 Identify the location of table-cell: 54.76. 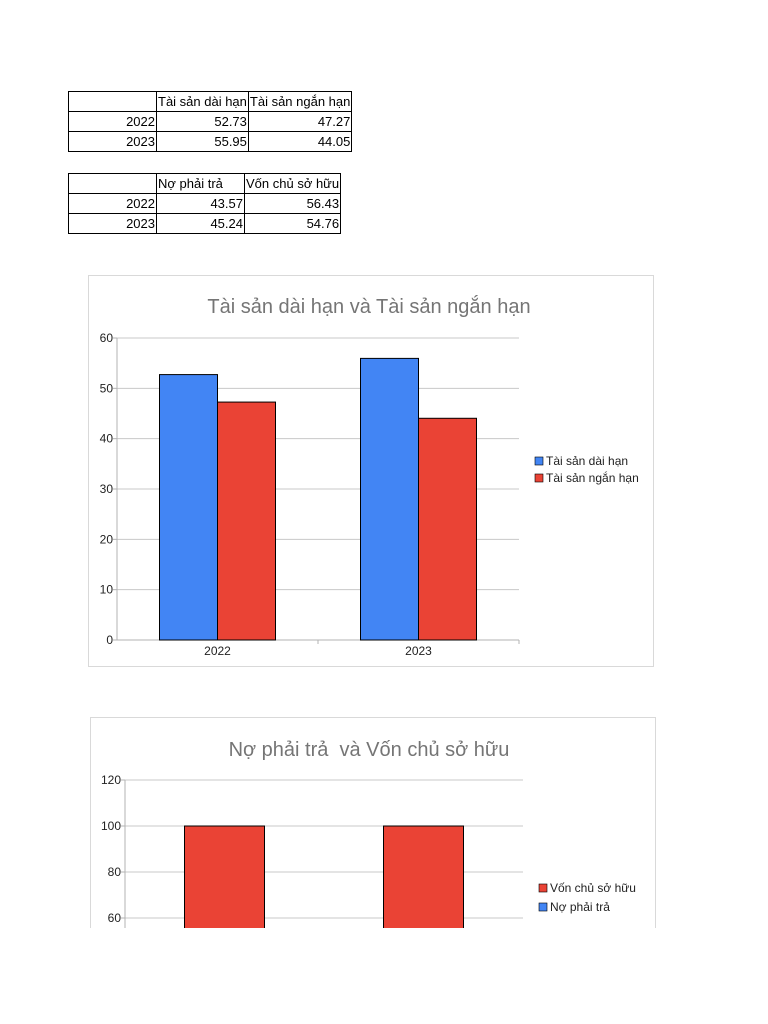
(292, 223).